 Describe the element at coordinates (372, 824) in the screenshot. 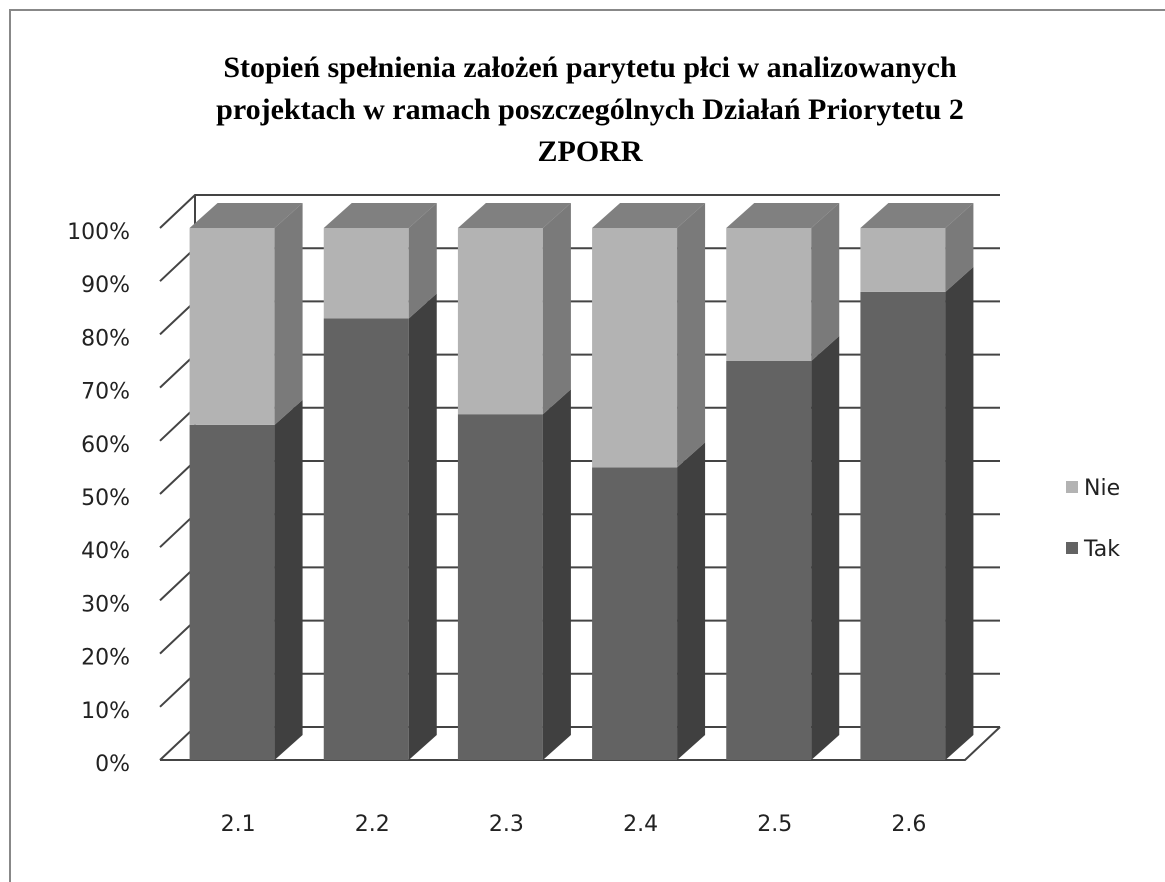

I see `x-tick-label: 2.2` at that location.